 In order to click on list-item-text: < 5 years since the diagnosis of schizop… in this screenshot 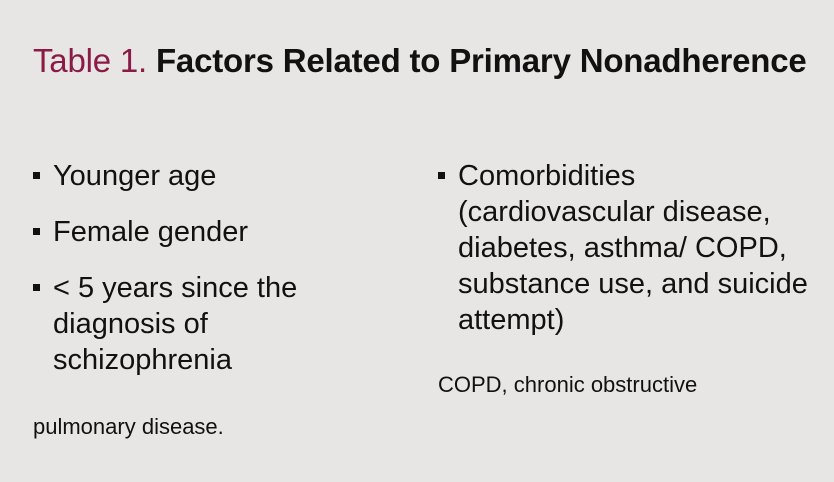, I will do `click(175, 324)`.